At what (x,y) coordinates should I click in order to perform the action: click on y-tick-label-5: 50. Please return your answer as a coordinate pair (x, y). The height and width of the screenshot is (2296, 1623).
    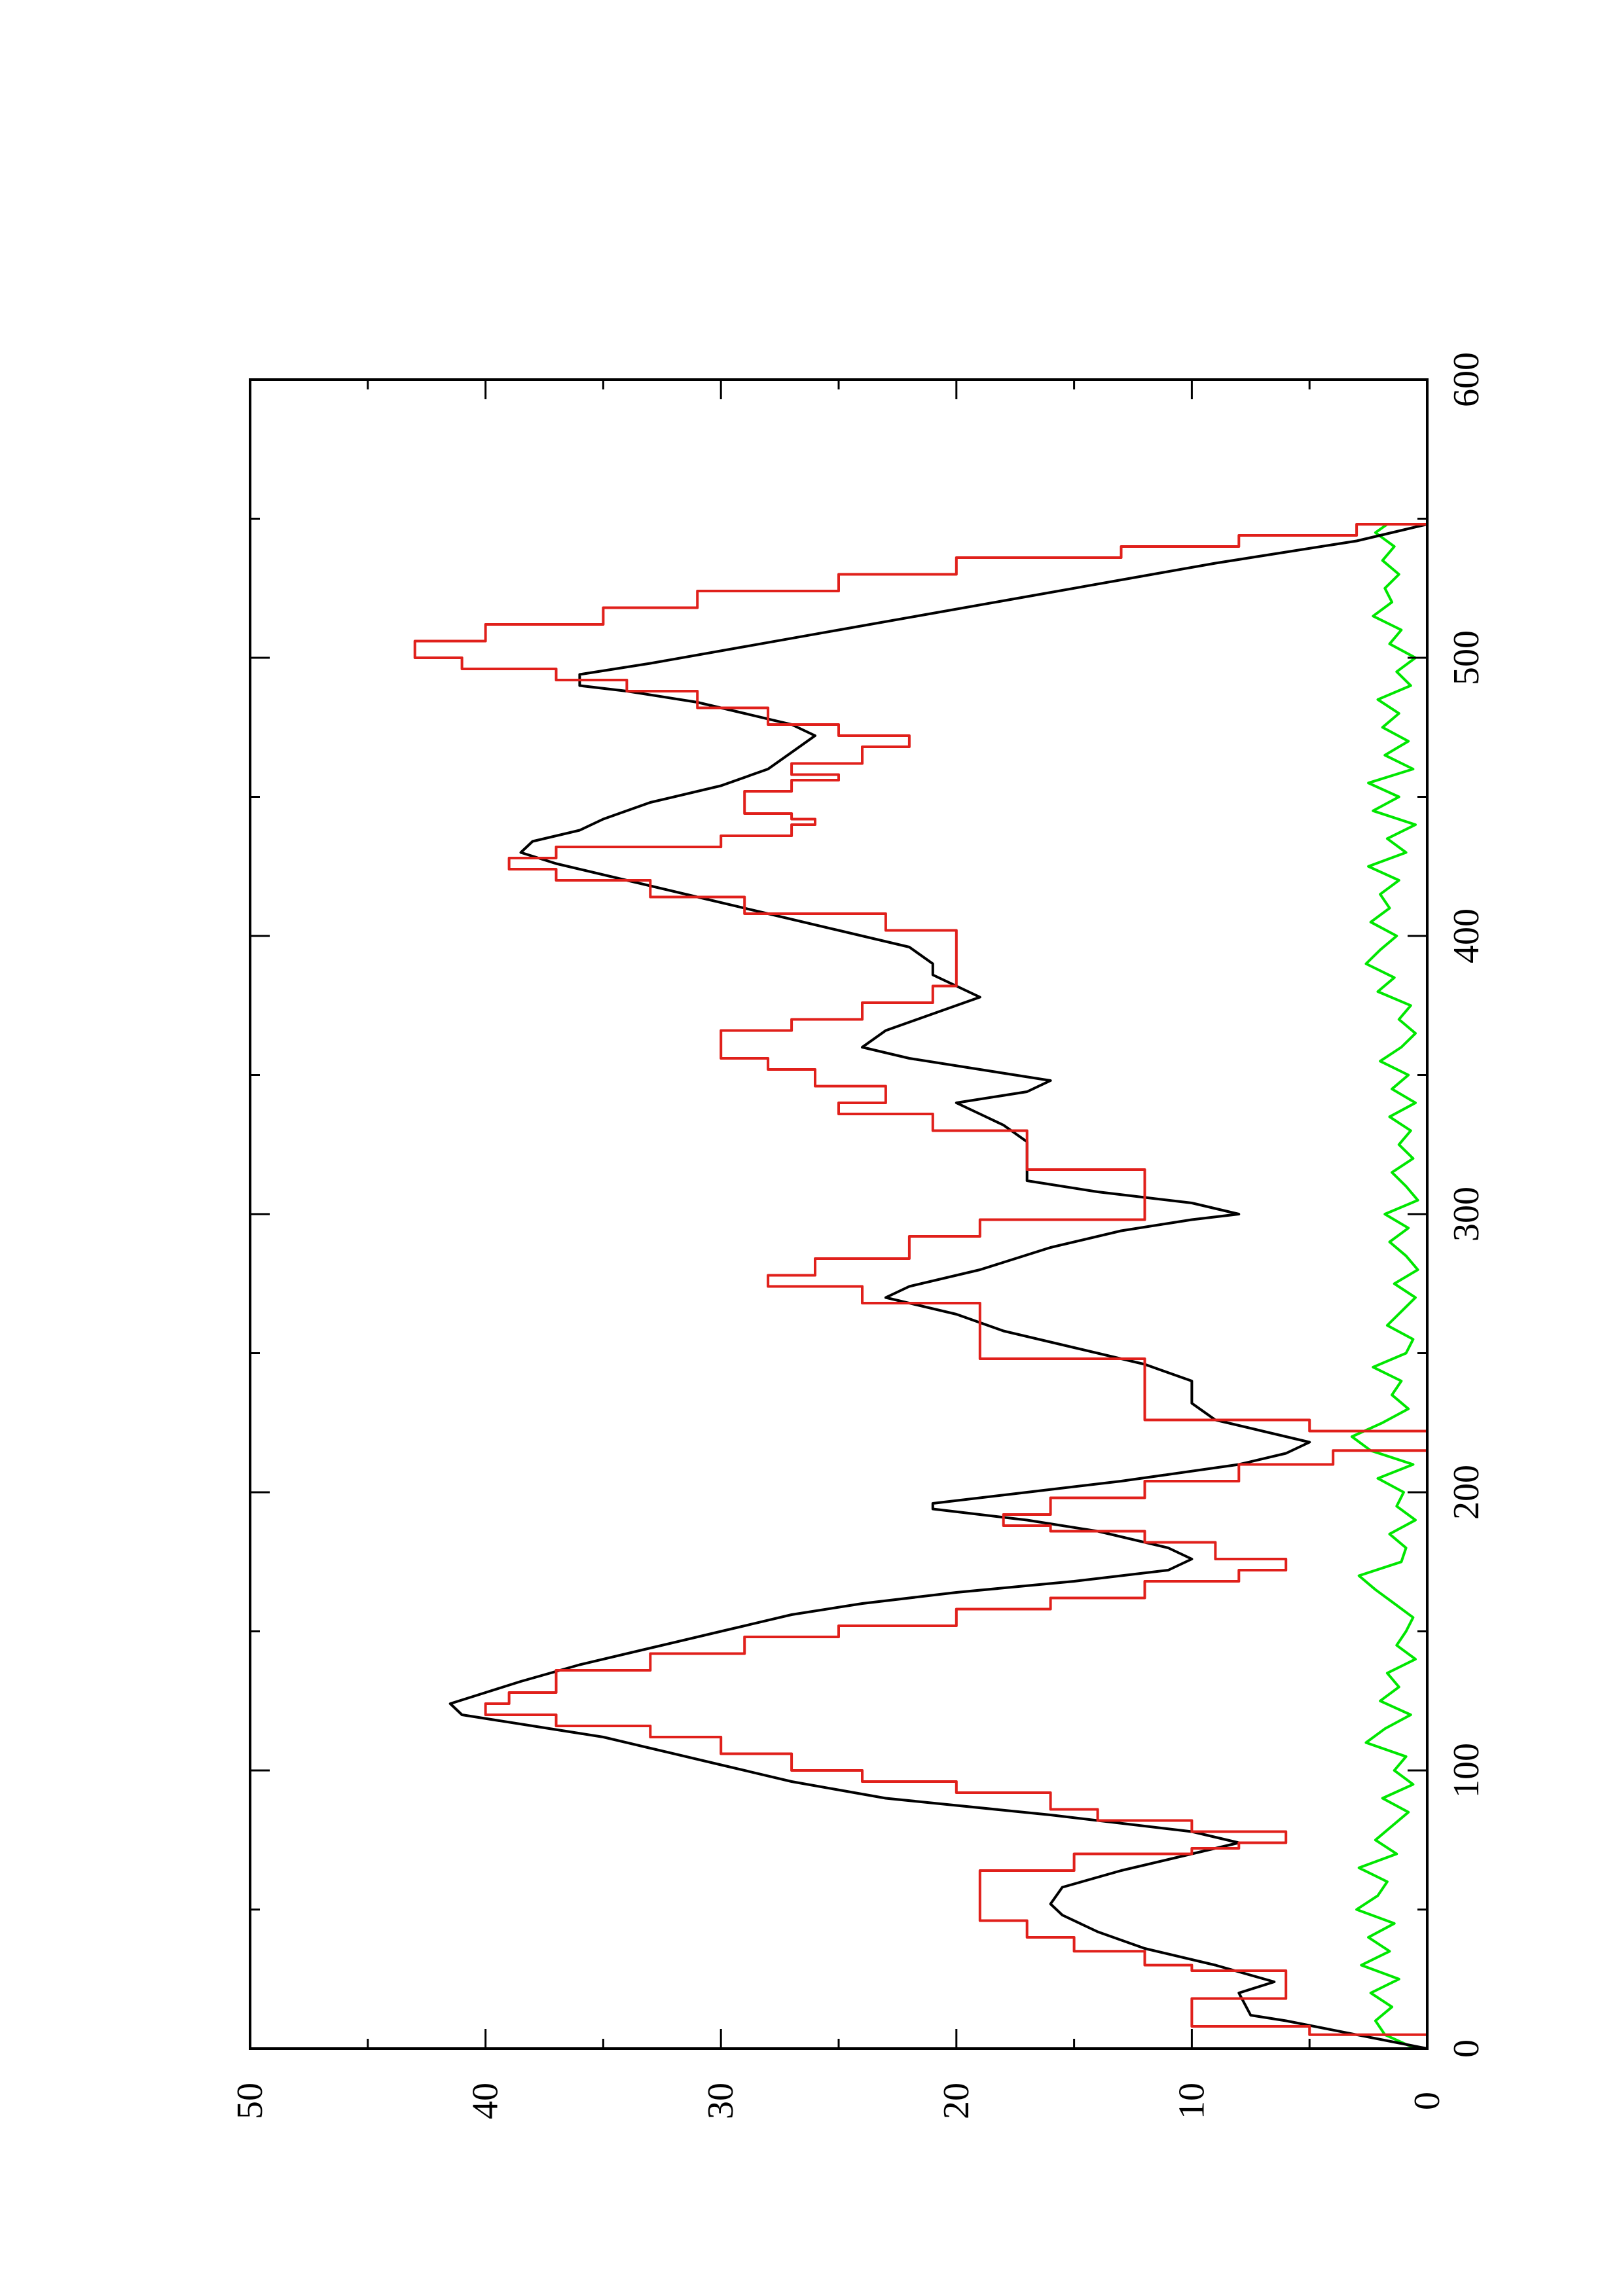
    Looking at the image, I should click on (250, 2101).